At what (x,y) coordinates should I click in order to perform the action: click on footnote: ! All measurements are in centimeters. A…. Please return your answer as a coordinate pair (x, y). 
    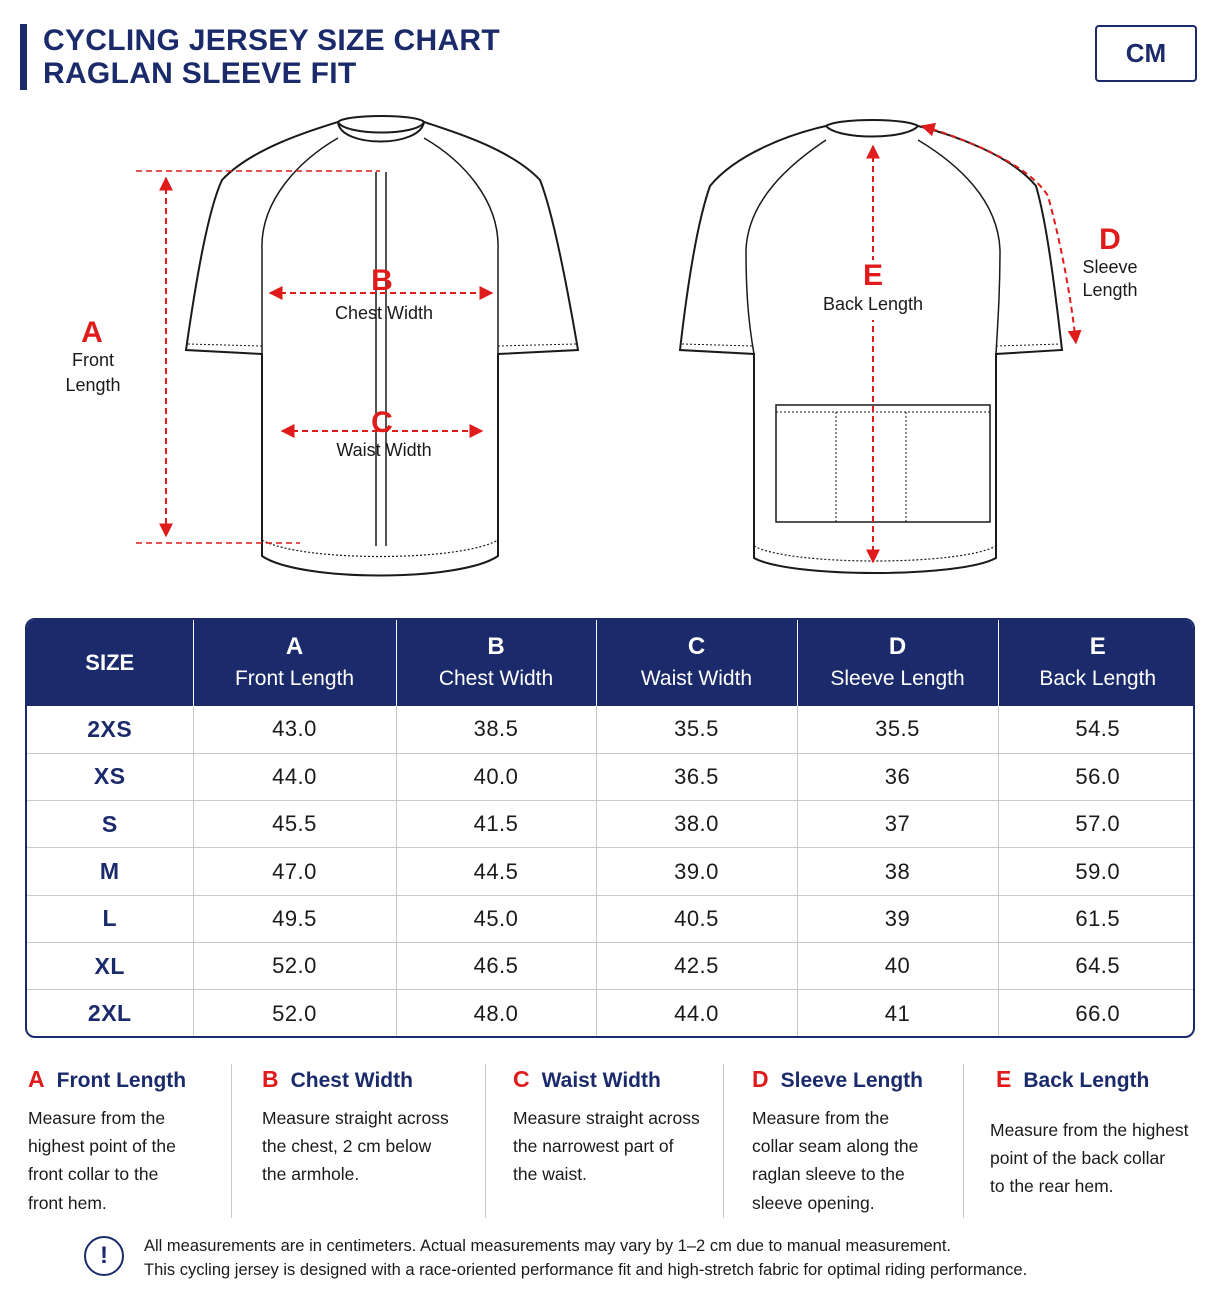
    Looking at the image, I should click on (634, 1259).